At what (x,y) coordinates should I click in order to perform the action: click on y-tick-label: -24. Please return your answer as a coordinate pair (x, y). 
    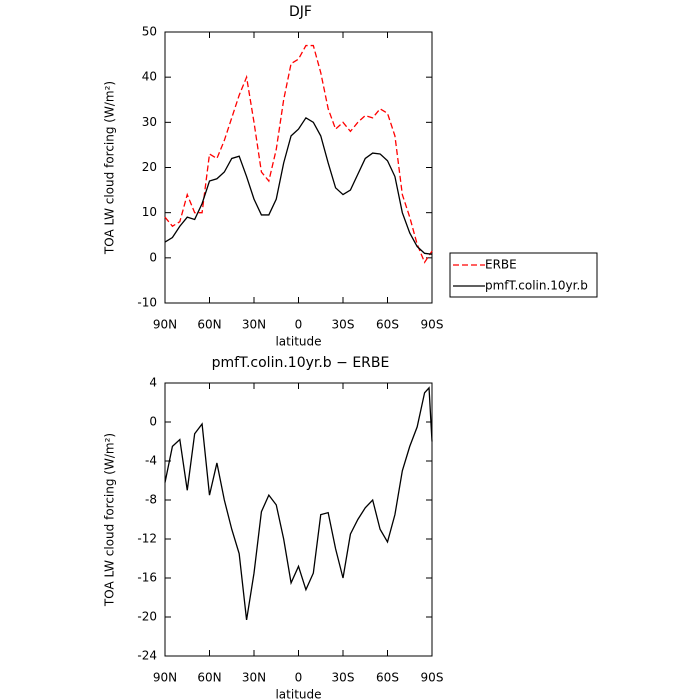
    Looking at the image, I should click on (147, 656).